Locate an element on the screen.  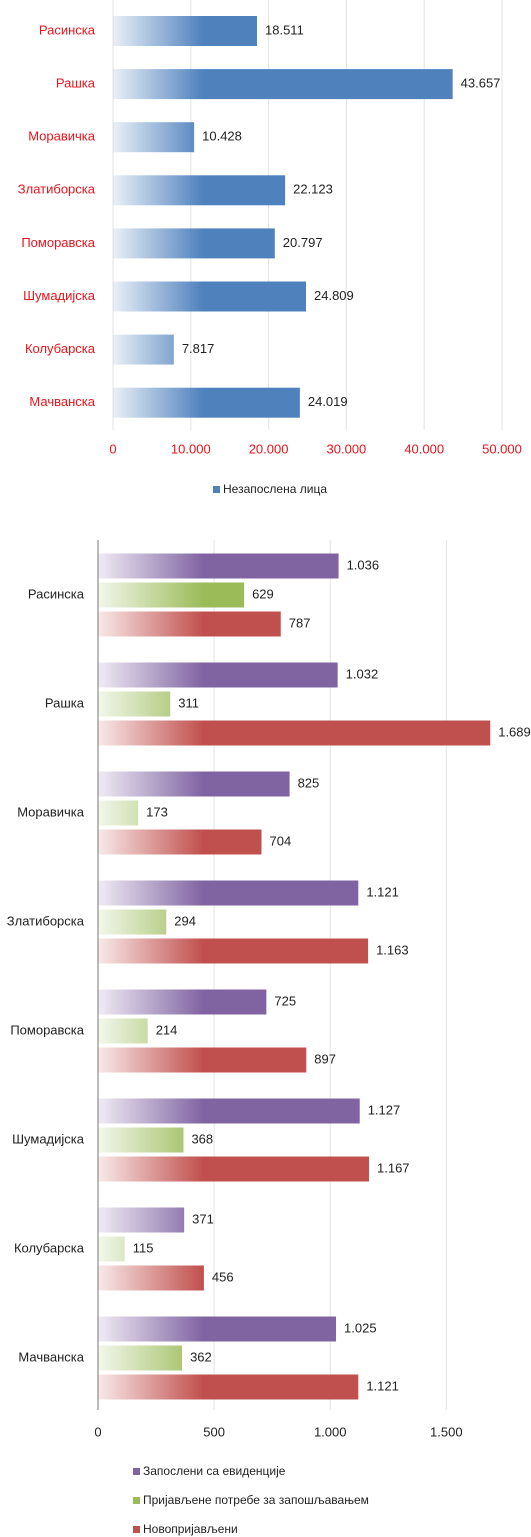
x-tick-label: 1.000 is located at coordinates (330, 1431).